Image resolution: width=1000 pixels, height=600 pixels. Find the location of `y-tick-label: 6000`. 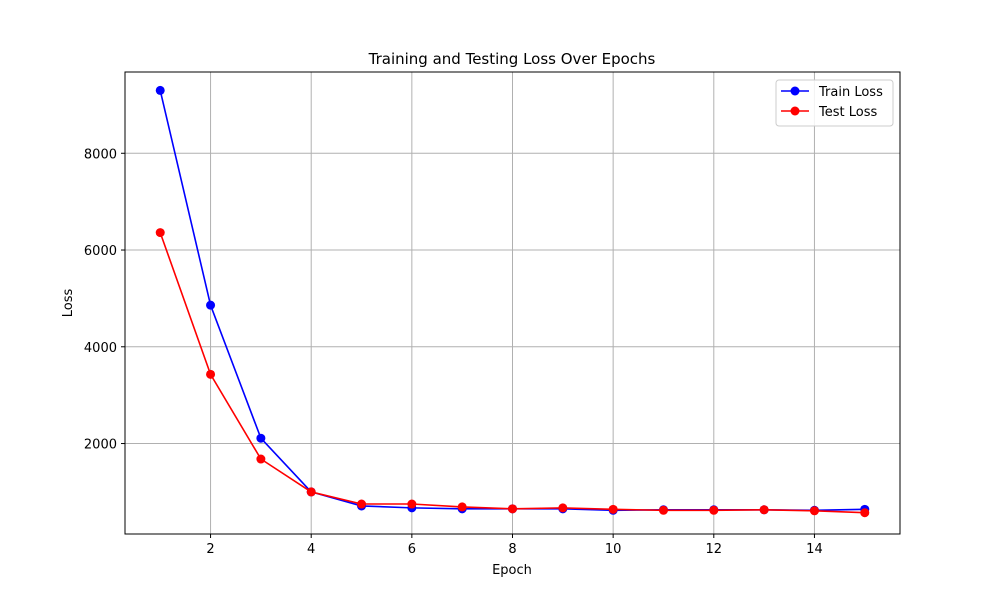

y-tick-label: 6000 is located at coordinates (100, 251).